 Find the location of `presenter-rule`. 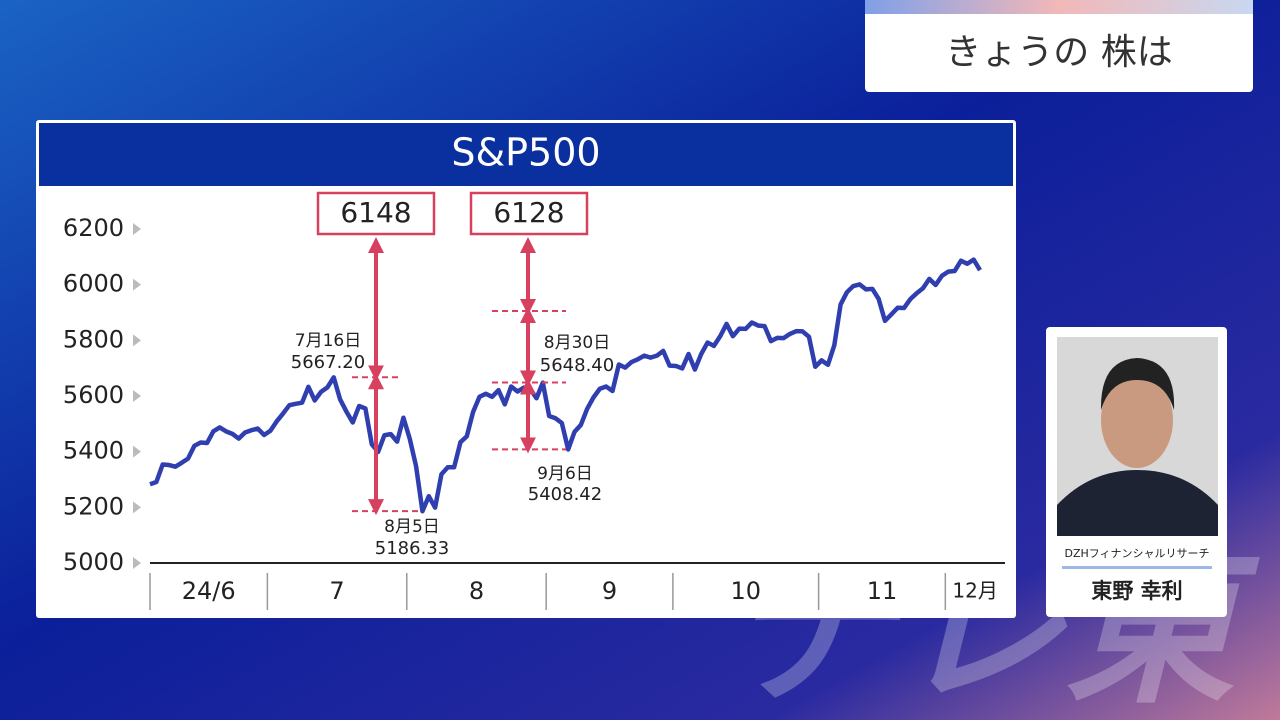

presenter-rule is located at coordinates (1137, 567).